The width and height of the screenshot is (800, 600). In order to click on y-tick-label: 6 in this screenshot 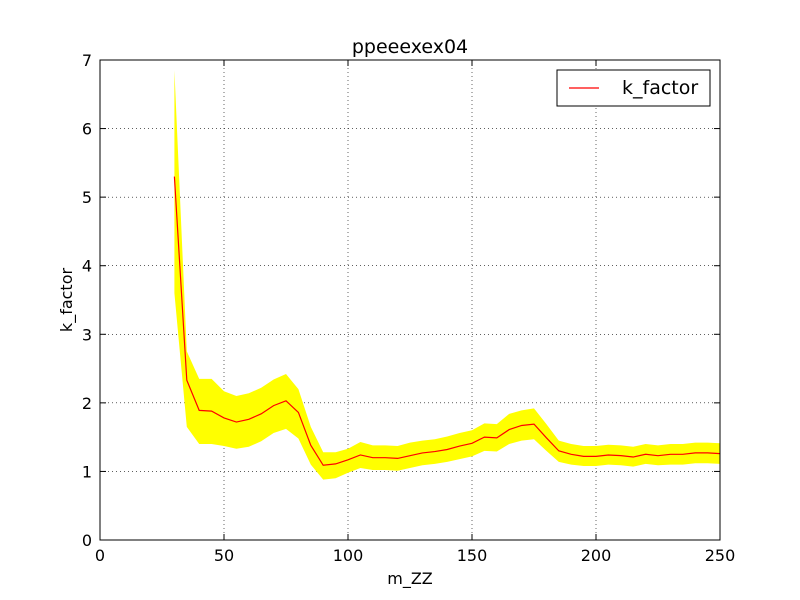, I will do `click(87, 129)`.